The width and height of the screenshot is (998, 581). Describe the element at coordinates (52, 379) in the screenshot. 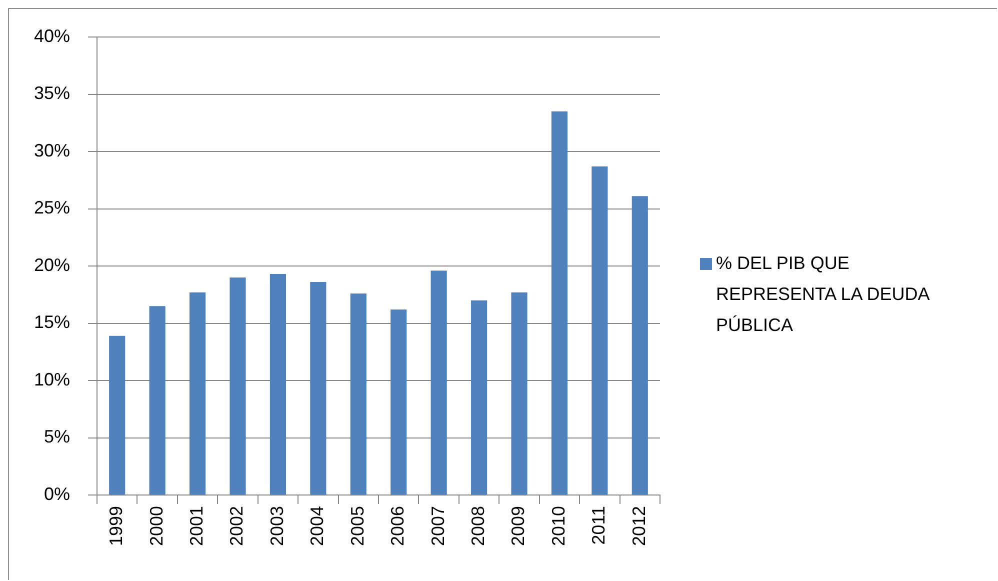

I see `y-tick-label: 10%` at that location.